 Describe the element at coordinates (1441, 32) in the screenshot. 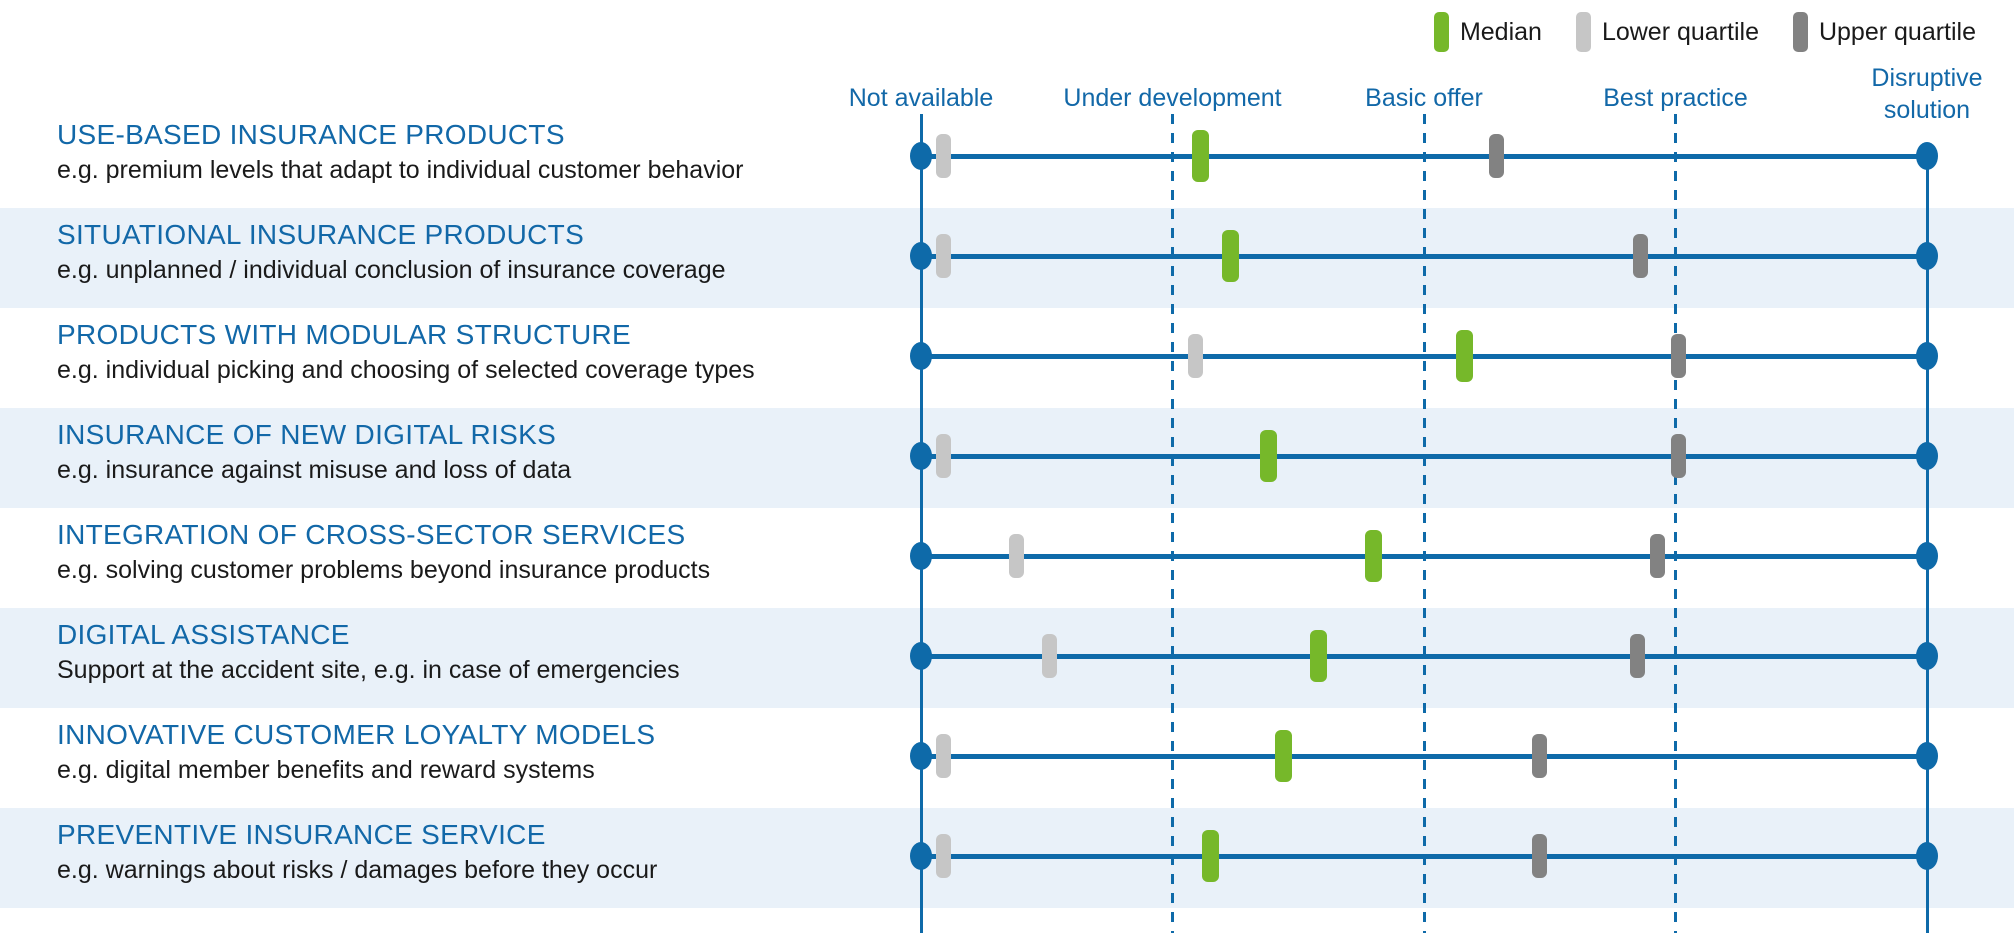

I see `median-legend-swatch-icon` at that location.